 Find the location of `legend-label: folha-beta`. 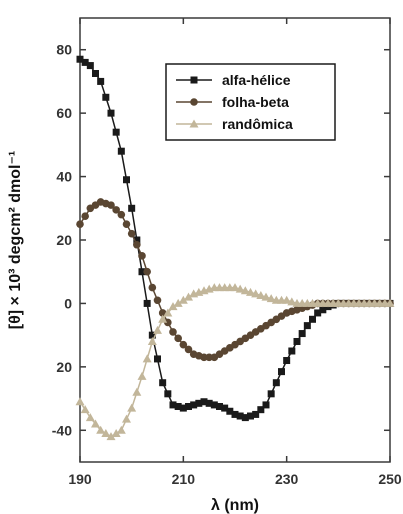

legend-label: folha-beta is located at coordinates (255, 102).